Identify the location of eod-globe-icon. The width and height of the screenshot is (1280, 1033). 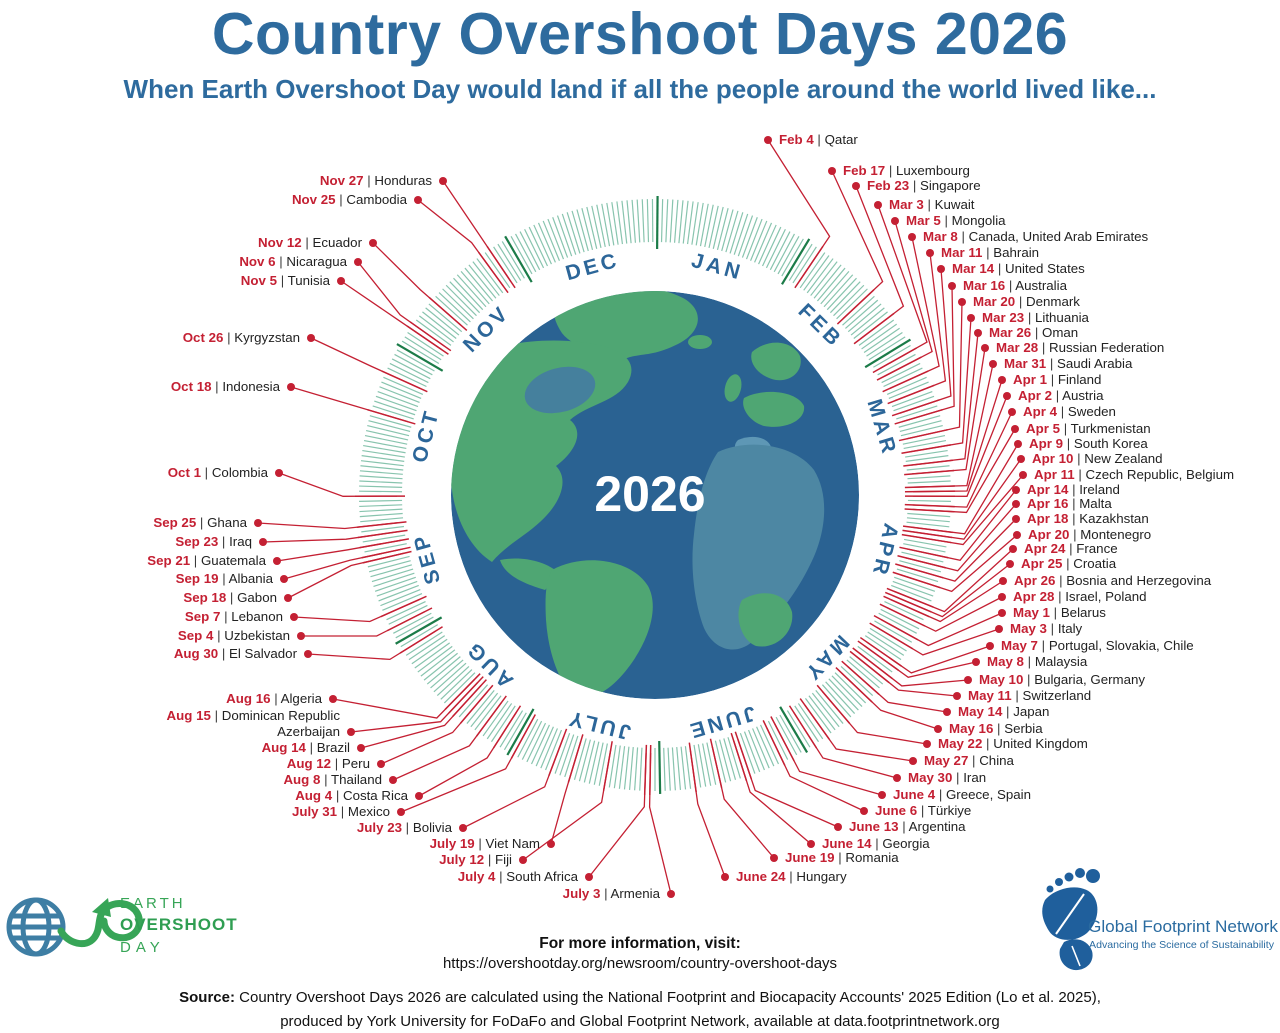
(36, 927).